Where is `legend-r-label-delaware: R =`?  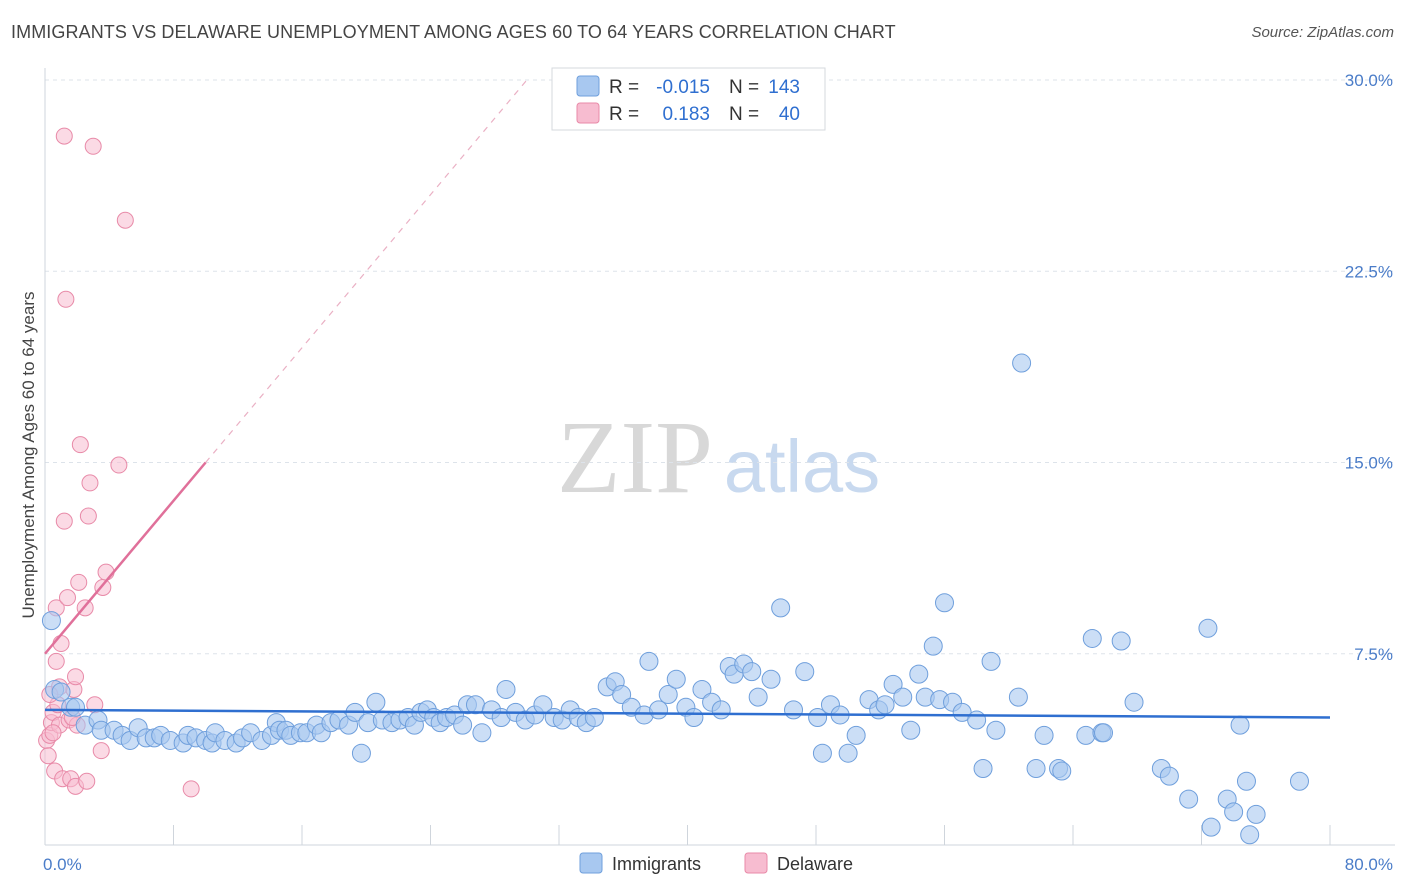 legend-r-label-delaware: R = is located at coordinates (624, 114).